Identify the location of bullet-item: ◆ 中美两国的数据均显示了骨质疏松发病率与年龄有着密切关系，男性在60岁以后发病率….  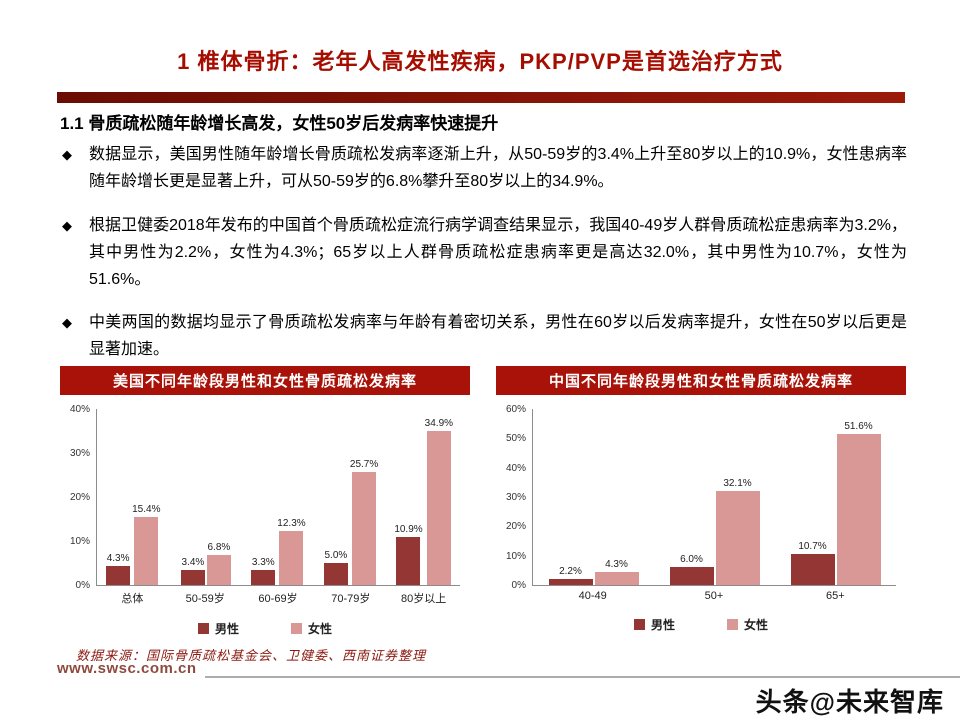
(484, 337).